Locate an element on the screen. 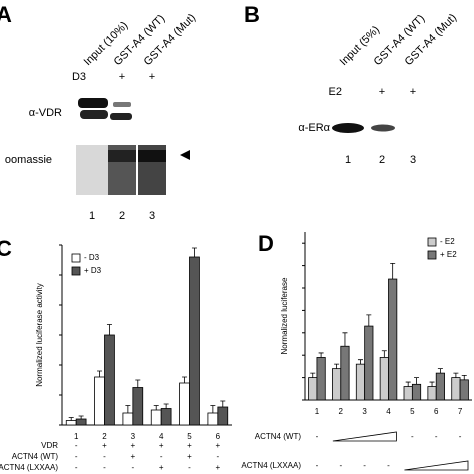  panel-label: D is located at coordinates (266, 243).